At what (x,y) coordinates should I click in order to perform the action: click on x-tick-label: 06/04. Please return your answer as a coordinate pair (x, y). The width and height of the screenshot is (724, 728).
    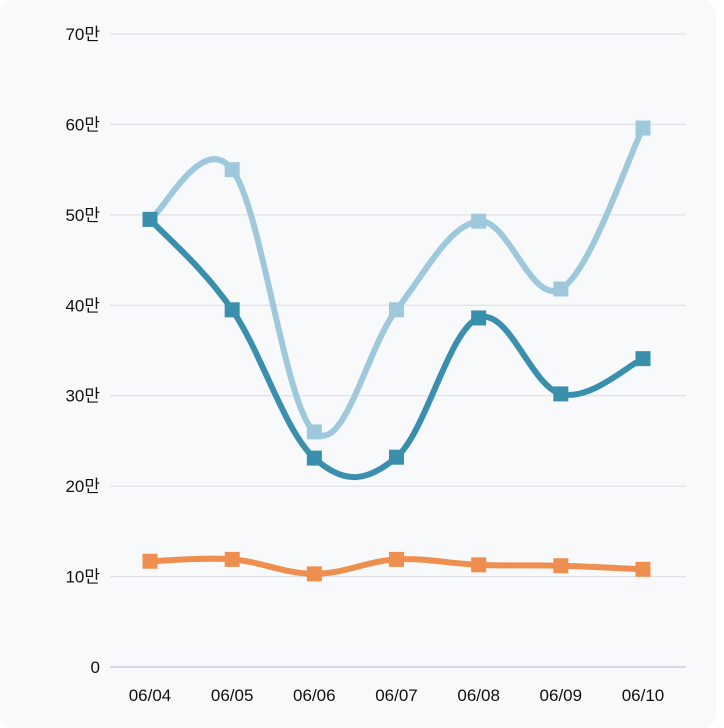
    Looking at the image, I should click on (150, 695).